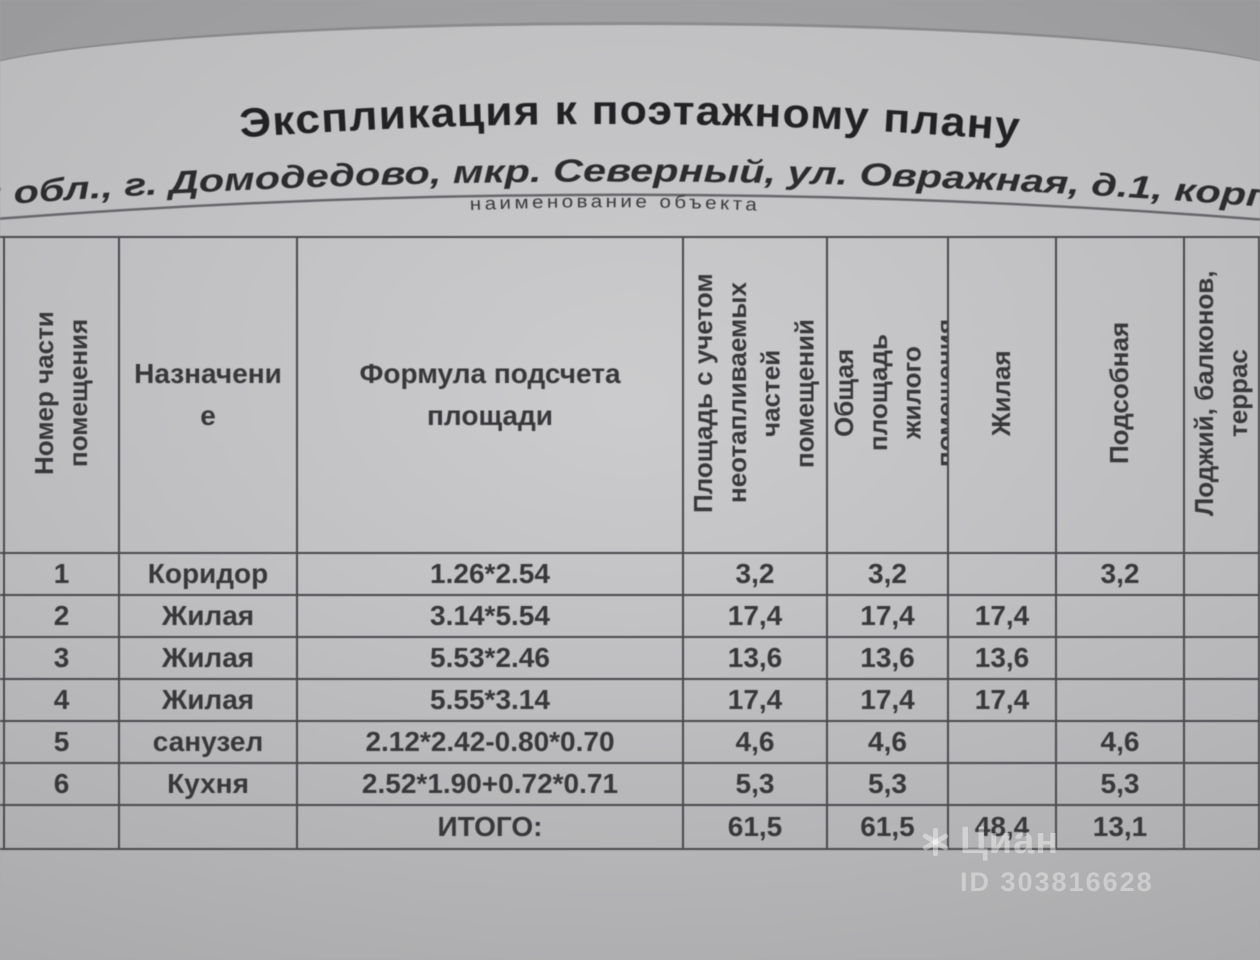 The height and width of the screenshot is (960, 1260). Describe the element at coordinates (208, 827) in the screenshot. I see `total-row-purpose-cell` at that location.